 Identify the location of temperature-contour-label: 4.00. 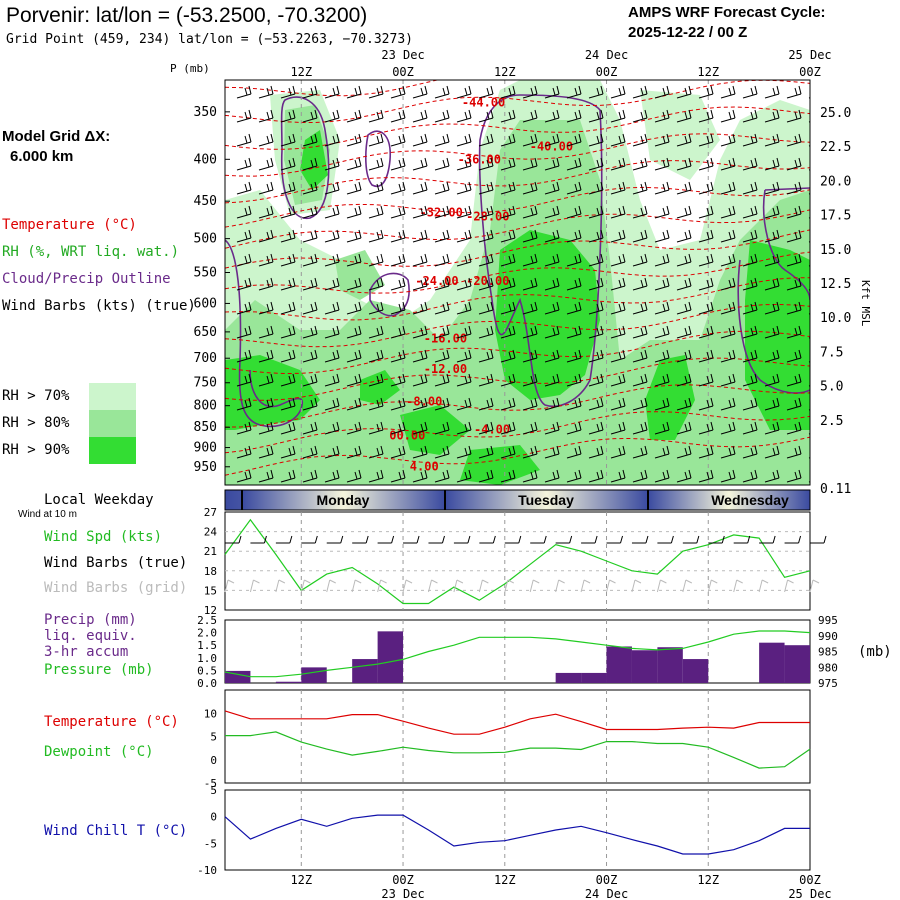
(424, 466).